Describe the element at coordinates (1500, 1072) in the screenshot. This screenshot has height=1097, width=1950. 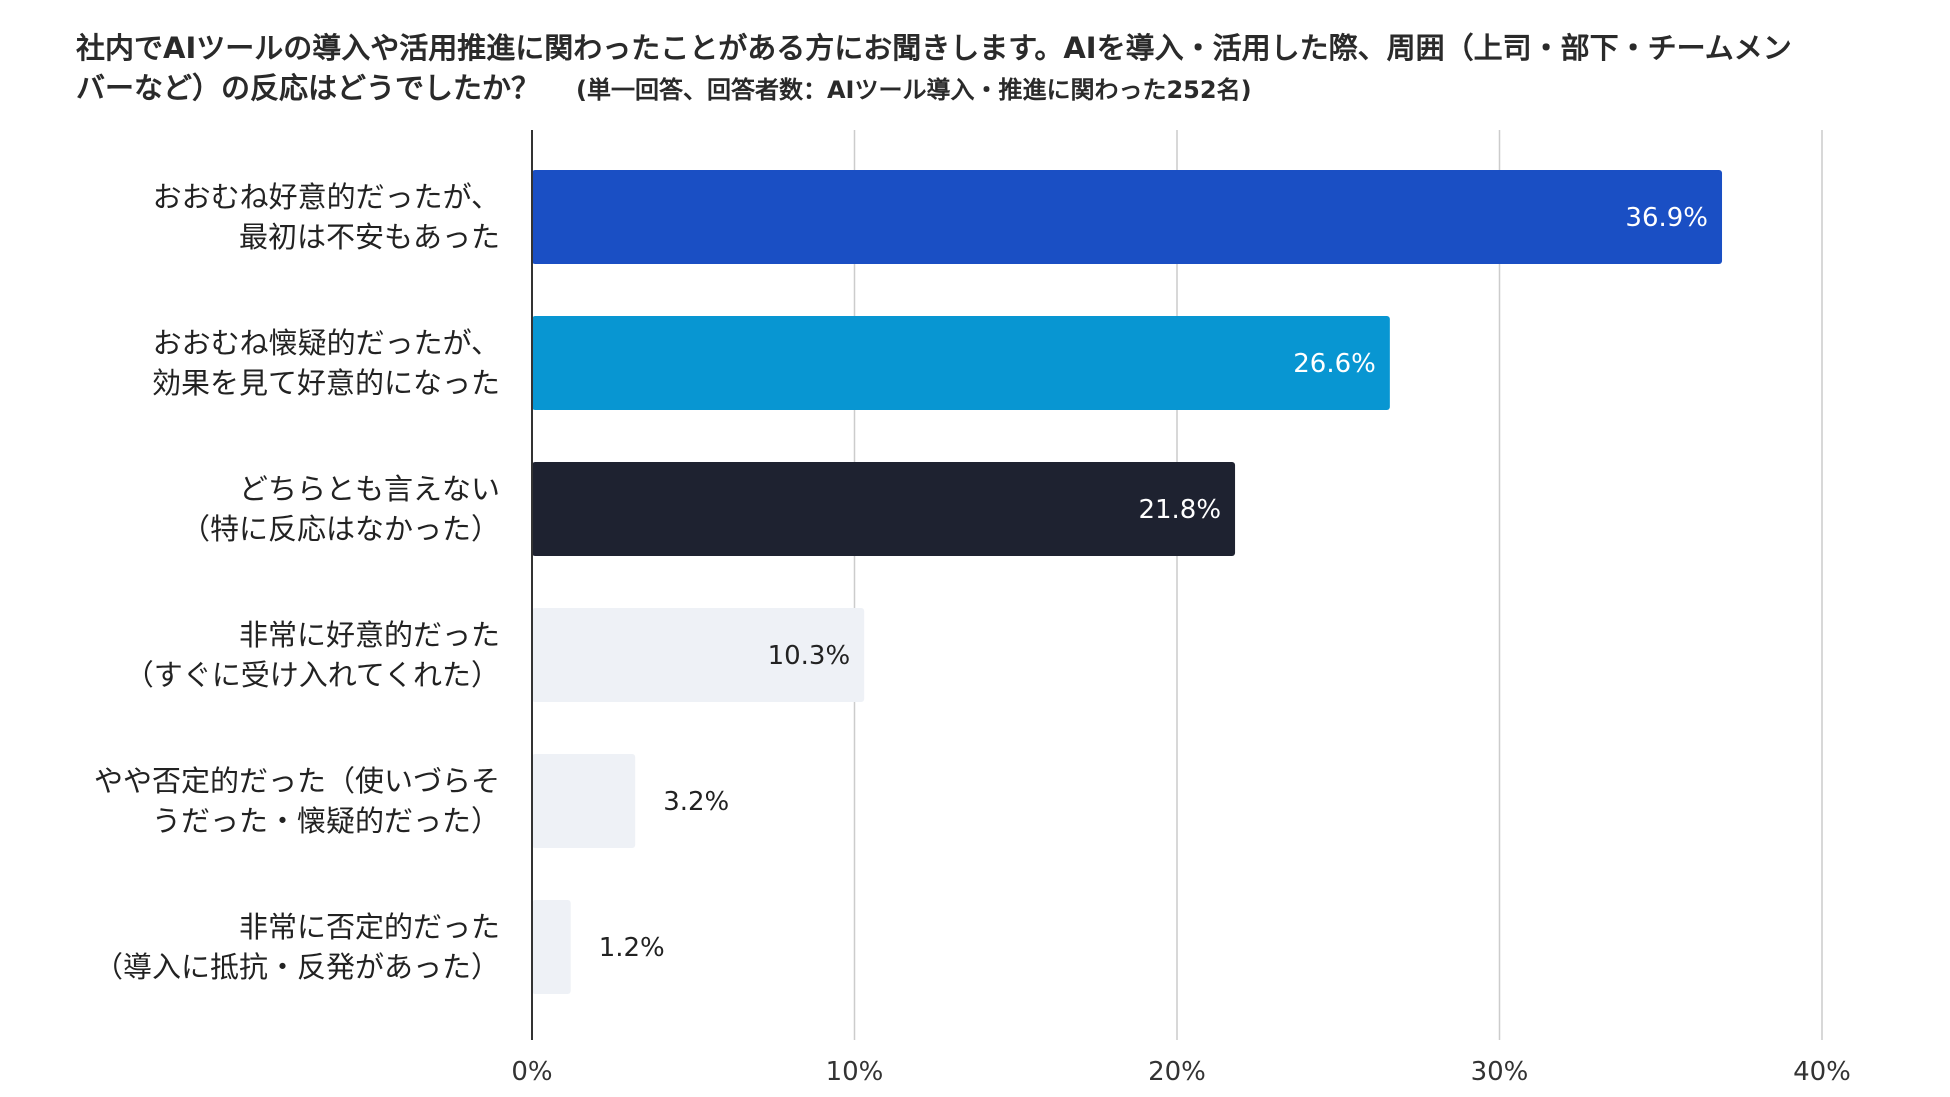
I see `x-tick-label: 30%` at that location.